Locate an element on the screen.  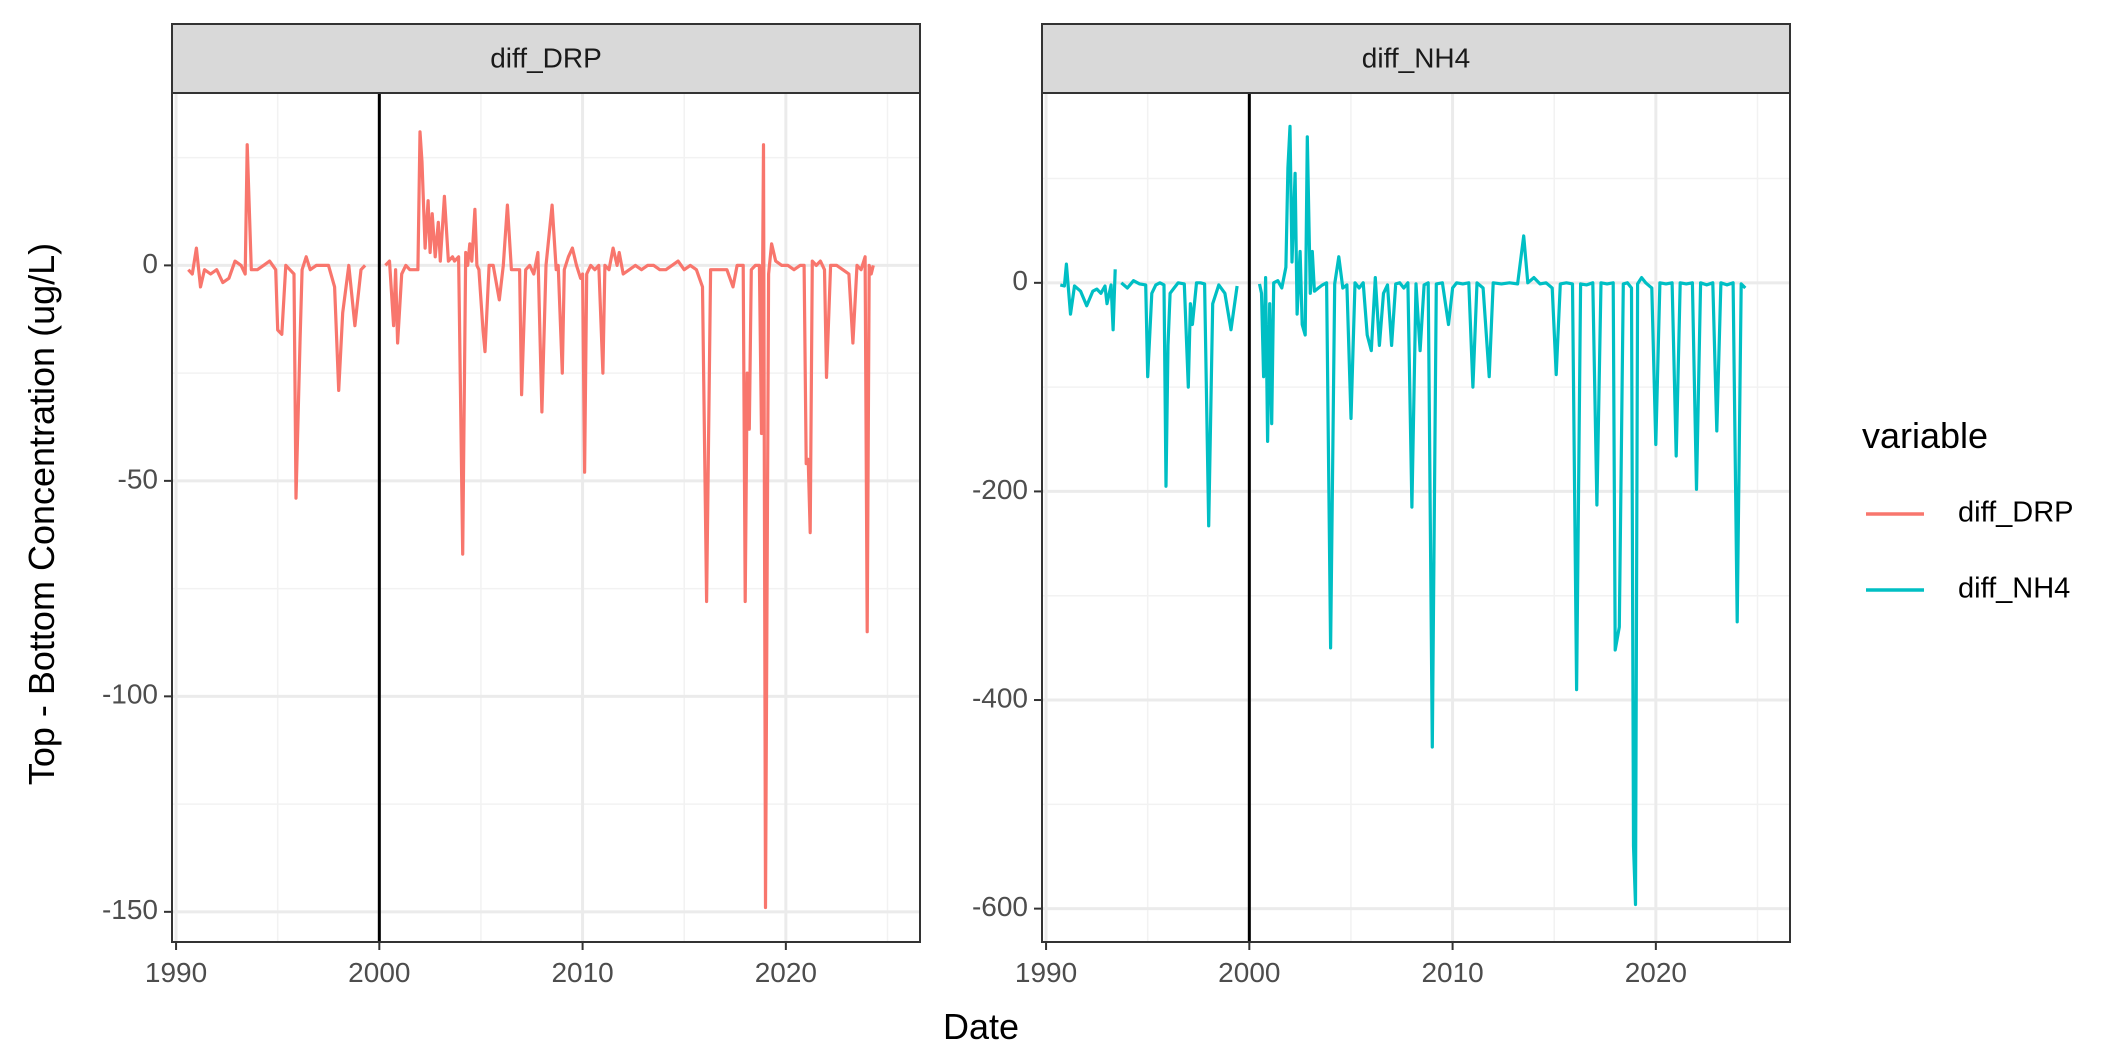
strip-label: diff_NH4 is located at coordinates (1416, 57).